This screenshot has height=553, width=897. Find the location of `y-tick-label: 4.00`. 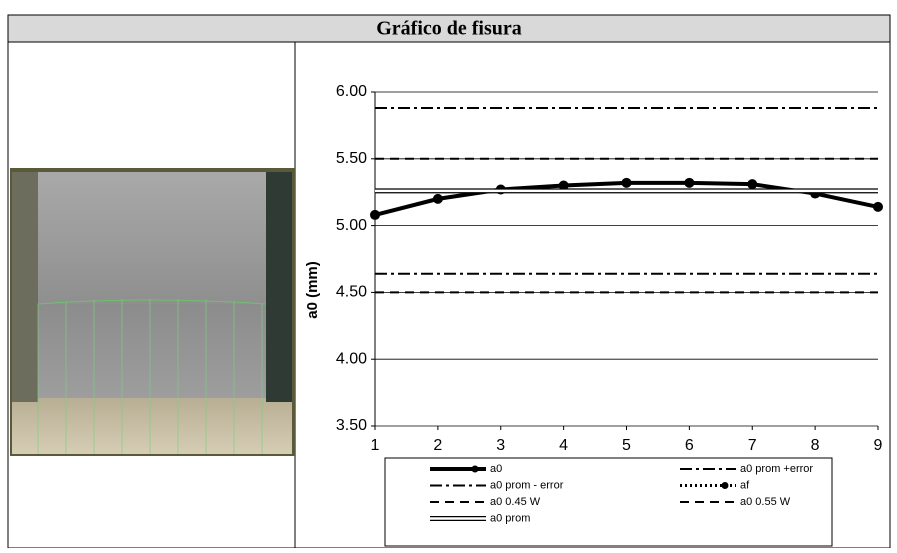

y-tick-label: 4.00 is located at coordinates (351, 358).